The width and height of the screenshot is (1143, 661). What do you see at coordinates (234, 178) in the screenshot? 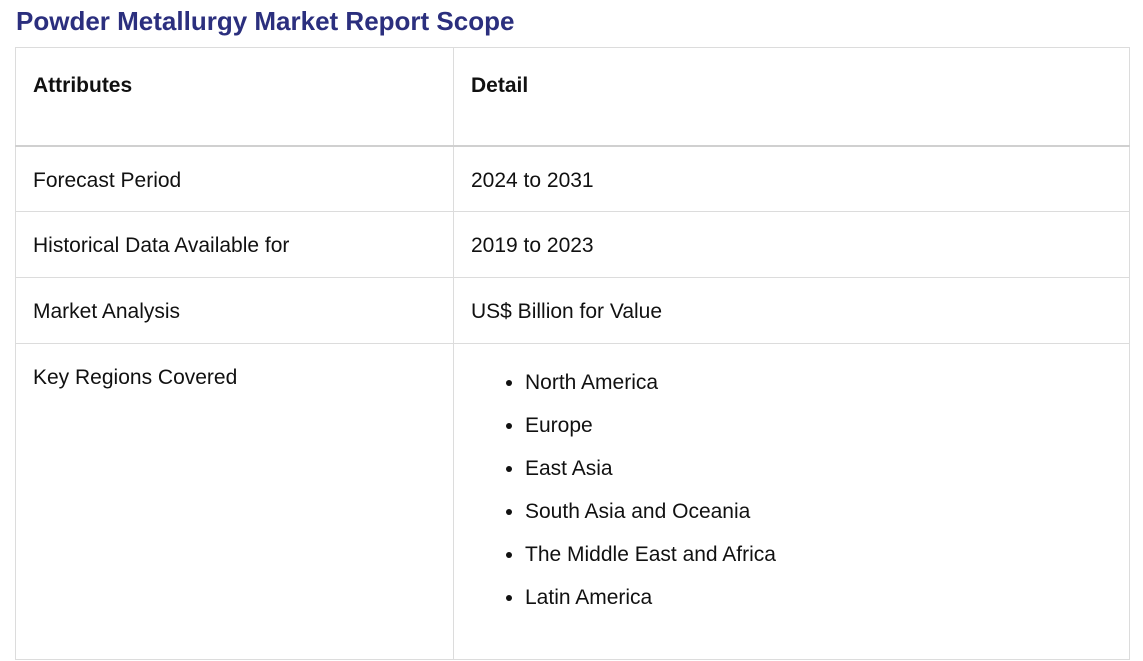
I see `attribute-cell: Forecast Period` at bounding box center [234, 178].